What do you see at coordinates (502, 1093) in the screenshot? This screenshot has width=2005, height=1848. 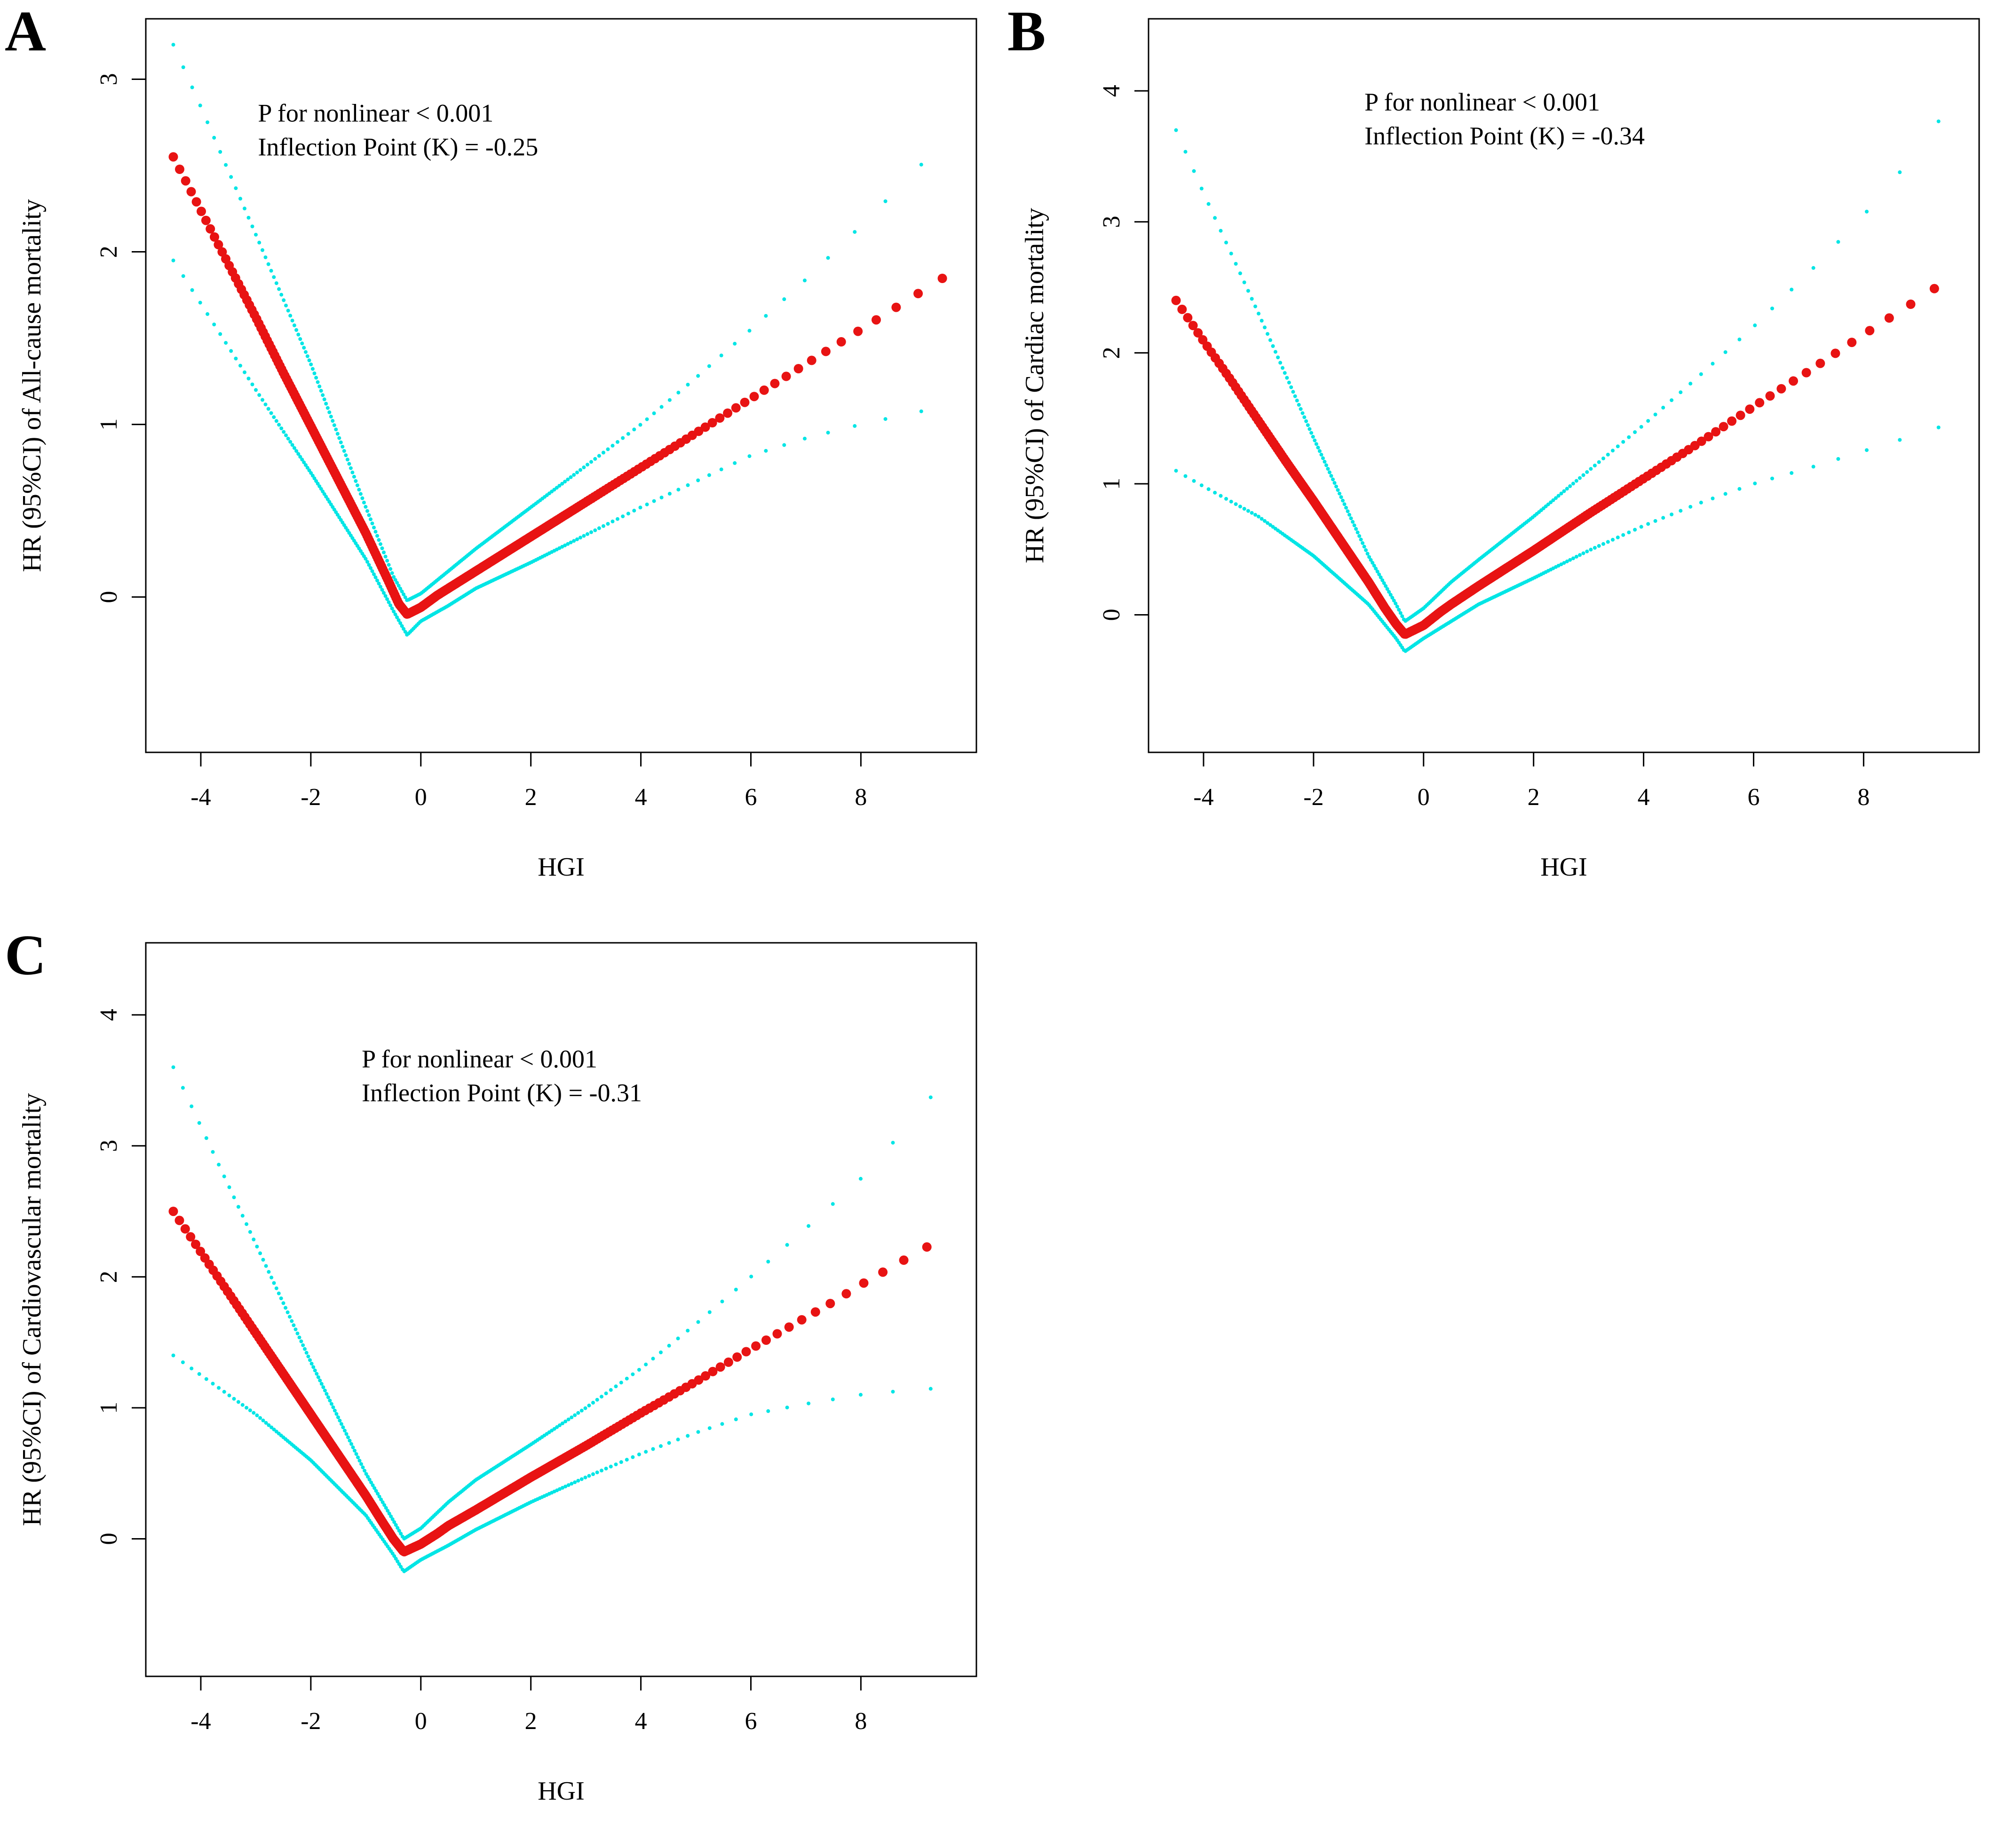 I see `annotation-line: Inflection Point (K) = -0.31` at bounding box center [502, 1093].